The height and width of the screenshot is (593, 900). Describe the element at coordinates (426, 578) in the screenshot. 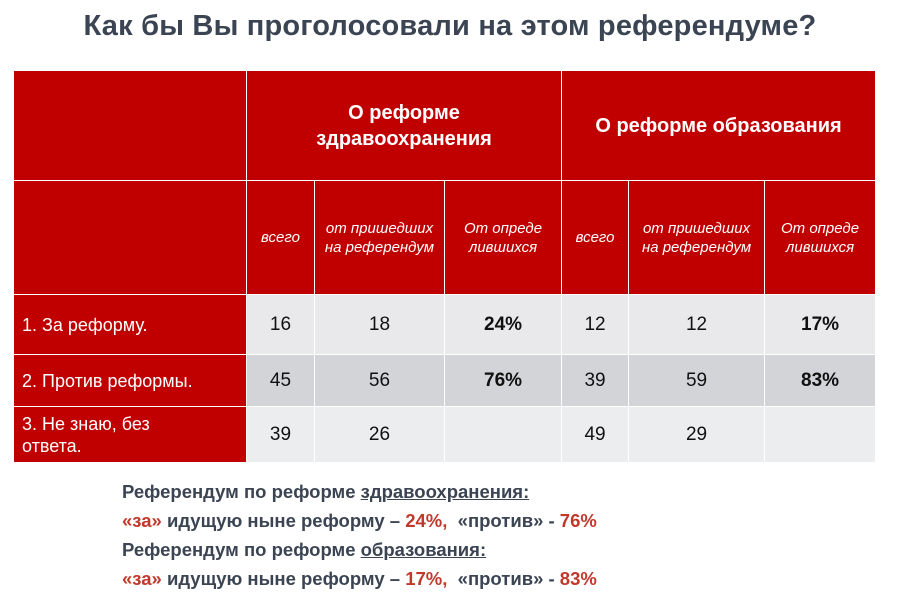

I see `summary-for-pct: 17%,` at that location.